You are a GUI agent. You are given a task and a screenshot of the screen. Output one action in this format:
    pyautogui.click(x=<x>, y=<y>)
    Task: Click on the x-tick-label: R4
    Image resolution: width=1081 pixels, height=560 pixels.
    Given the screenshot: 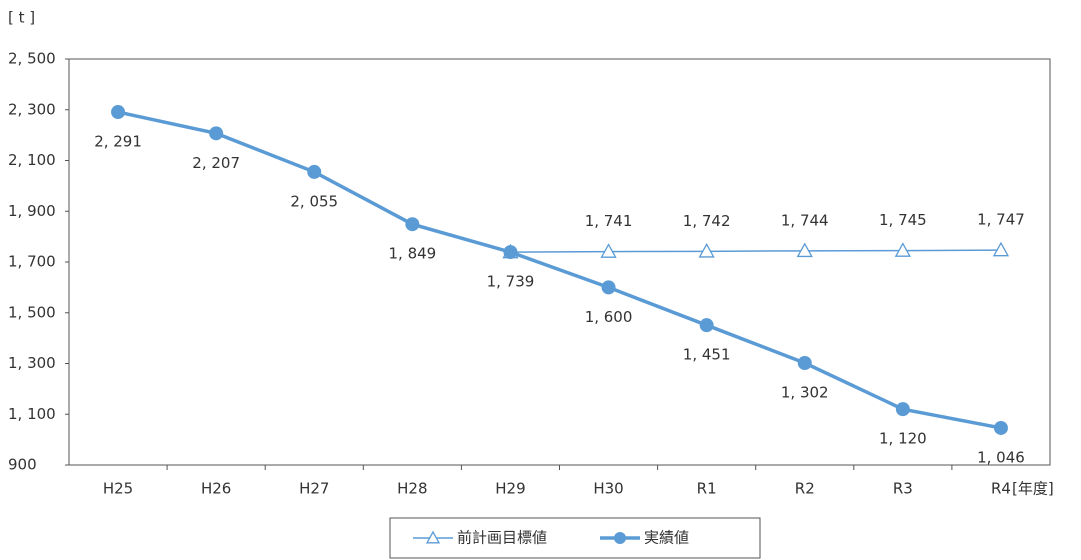 What is the action you would take?
    pyautogui.click(x=1001, y=489)
    